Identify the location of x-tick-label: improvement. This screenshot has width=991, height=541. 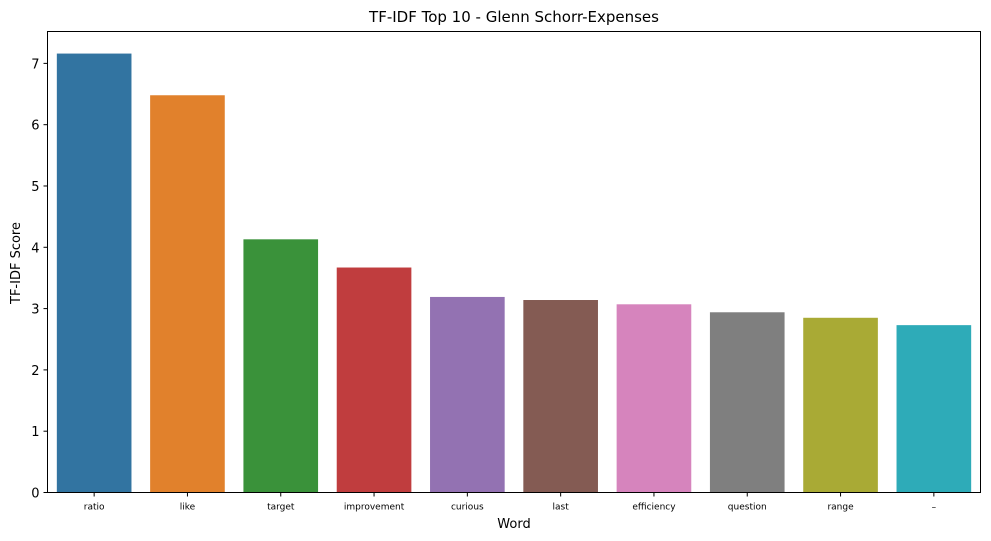
(374, 508).